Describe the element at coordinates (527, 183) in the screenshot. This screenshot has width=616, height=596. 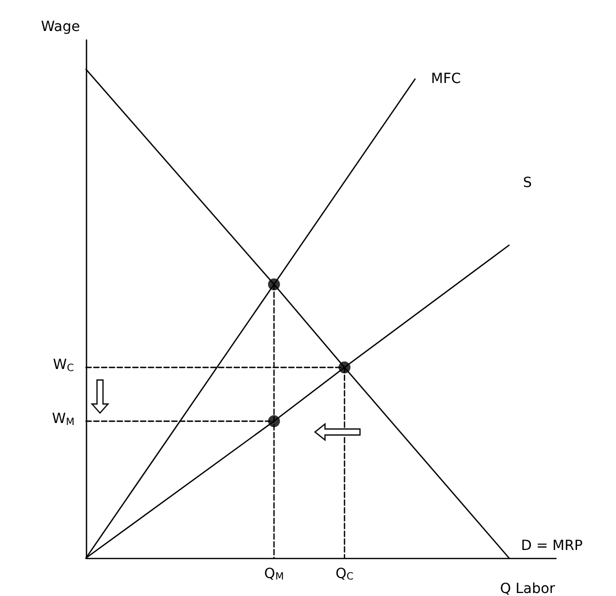
I see `text: S` at that location.